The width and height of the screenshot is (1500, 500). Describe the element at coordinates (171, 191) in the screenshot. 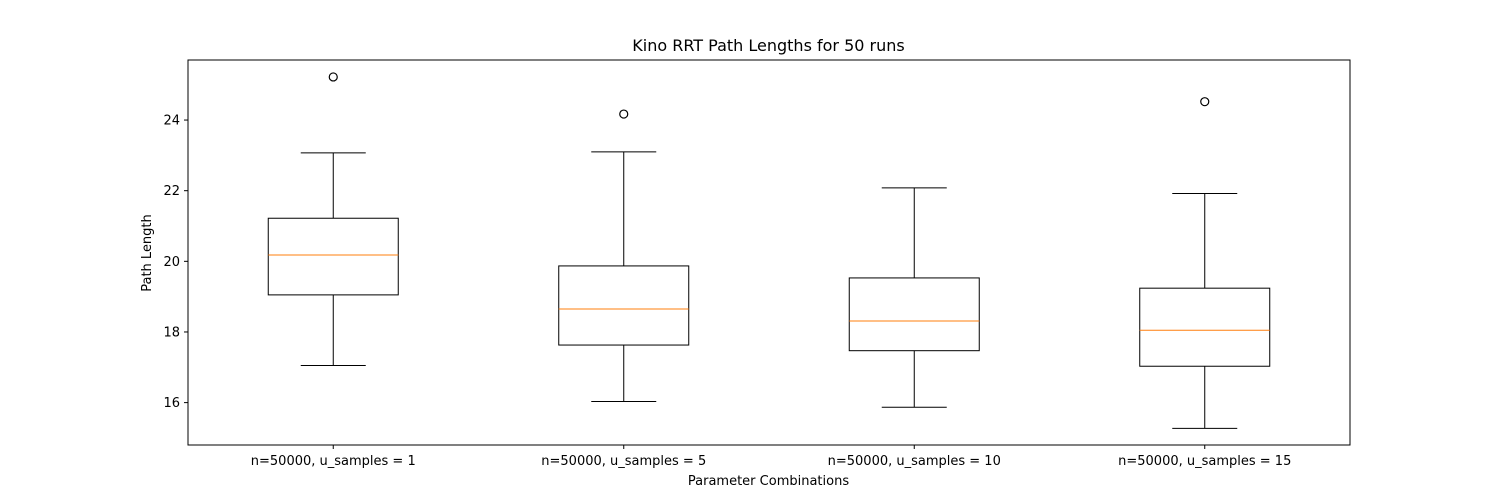

I see `y-tick-label: 22` at that location.